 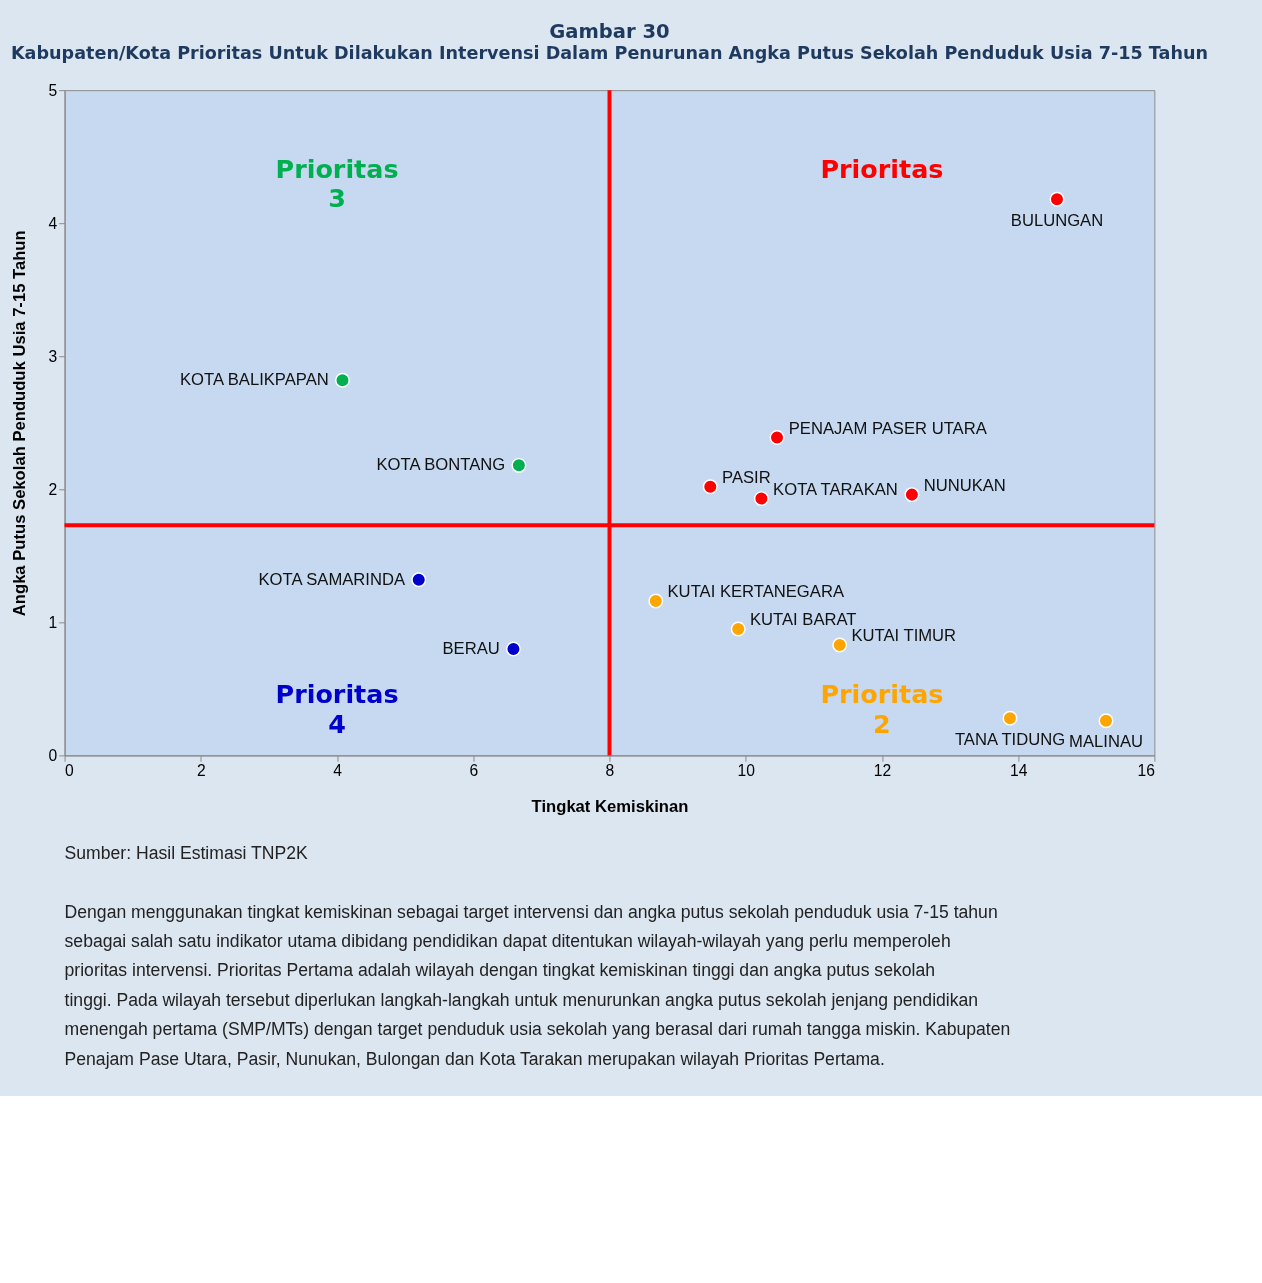 I want to click on y-tick-label: 2, so click(x=53, y=489).